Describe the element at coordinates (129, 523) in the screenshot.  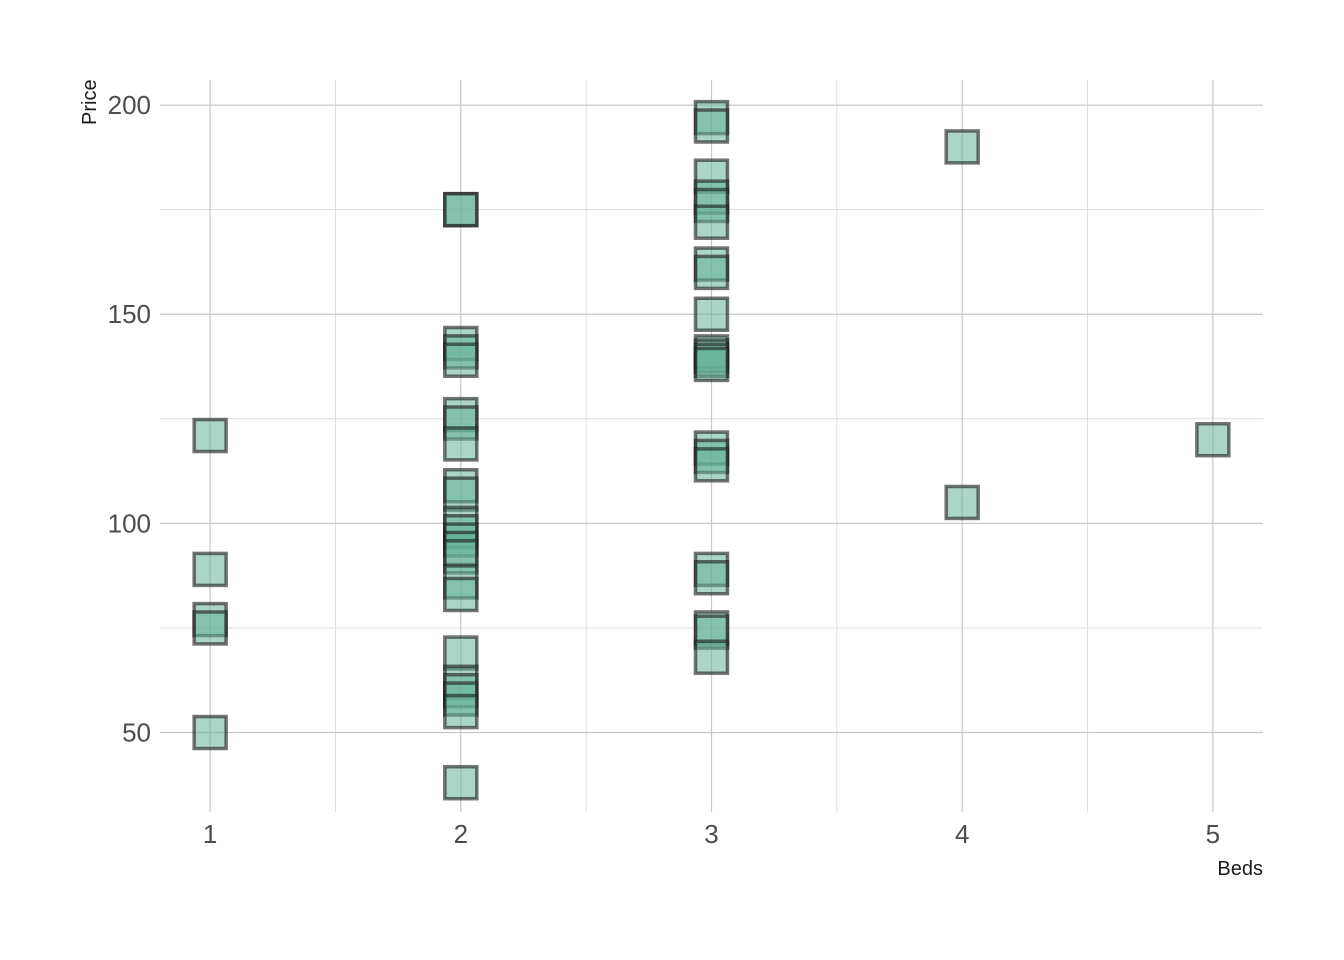
I see `y-tick-label: 100` at that location.